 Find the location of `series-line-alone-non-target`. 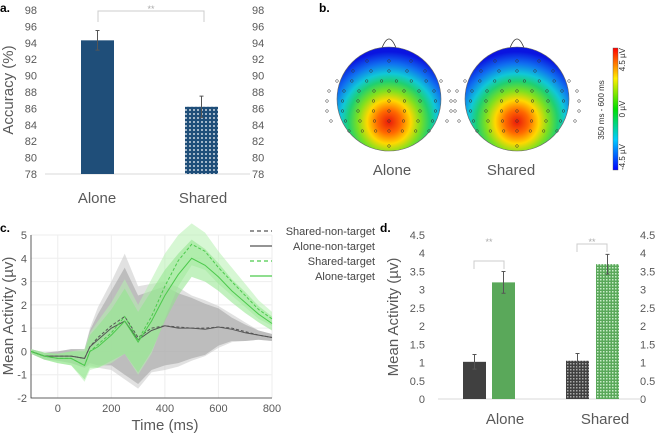

series-line-alone-non-target is located at coordinates (151, 339).